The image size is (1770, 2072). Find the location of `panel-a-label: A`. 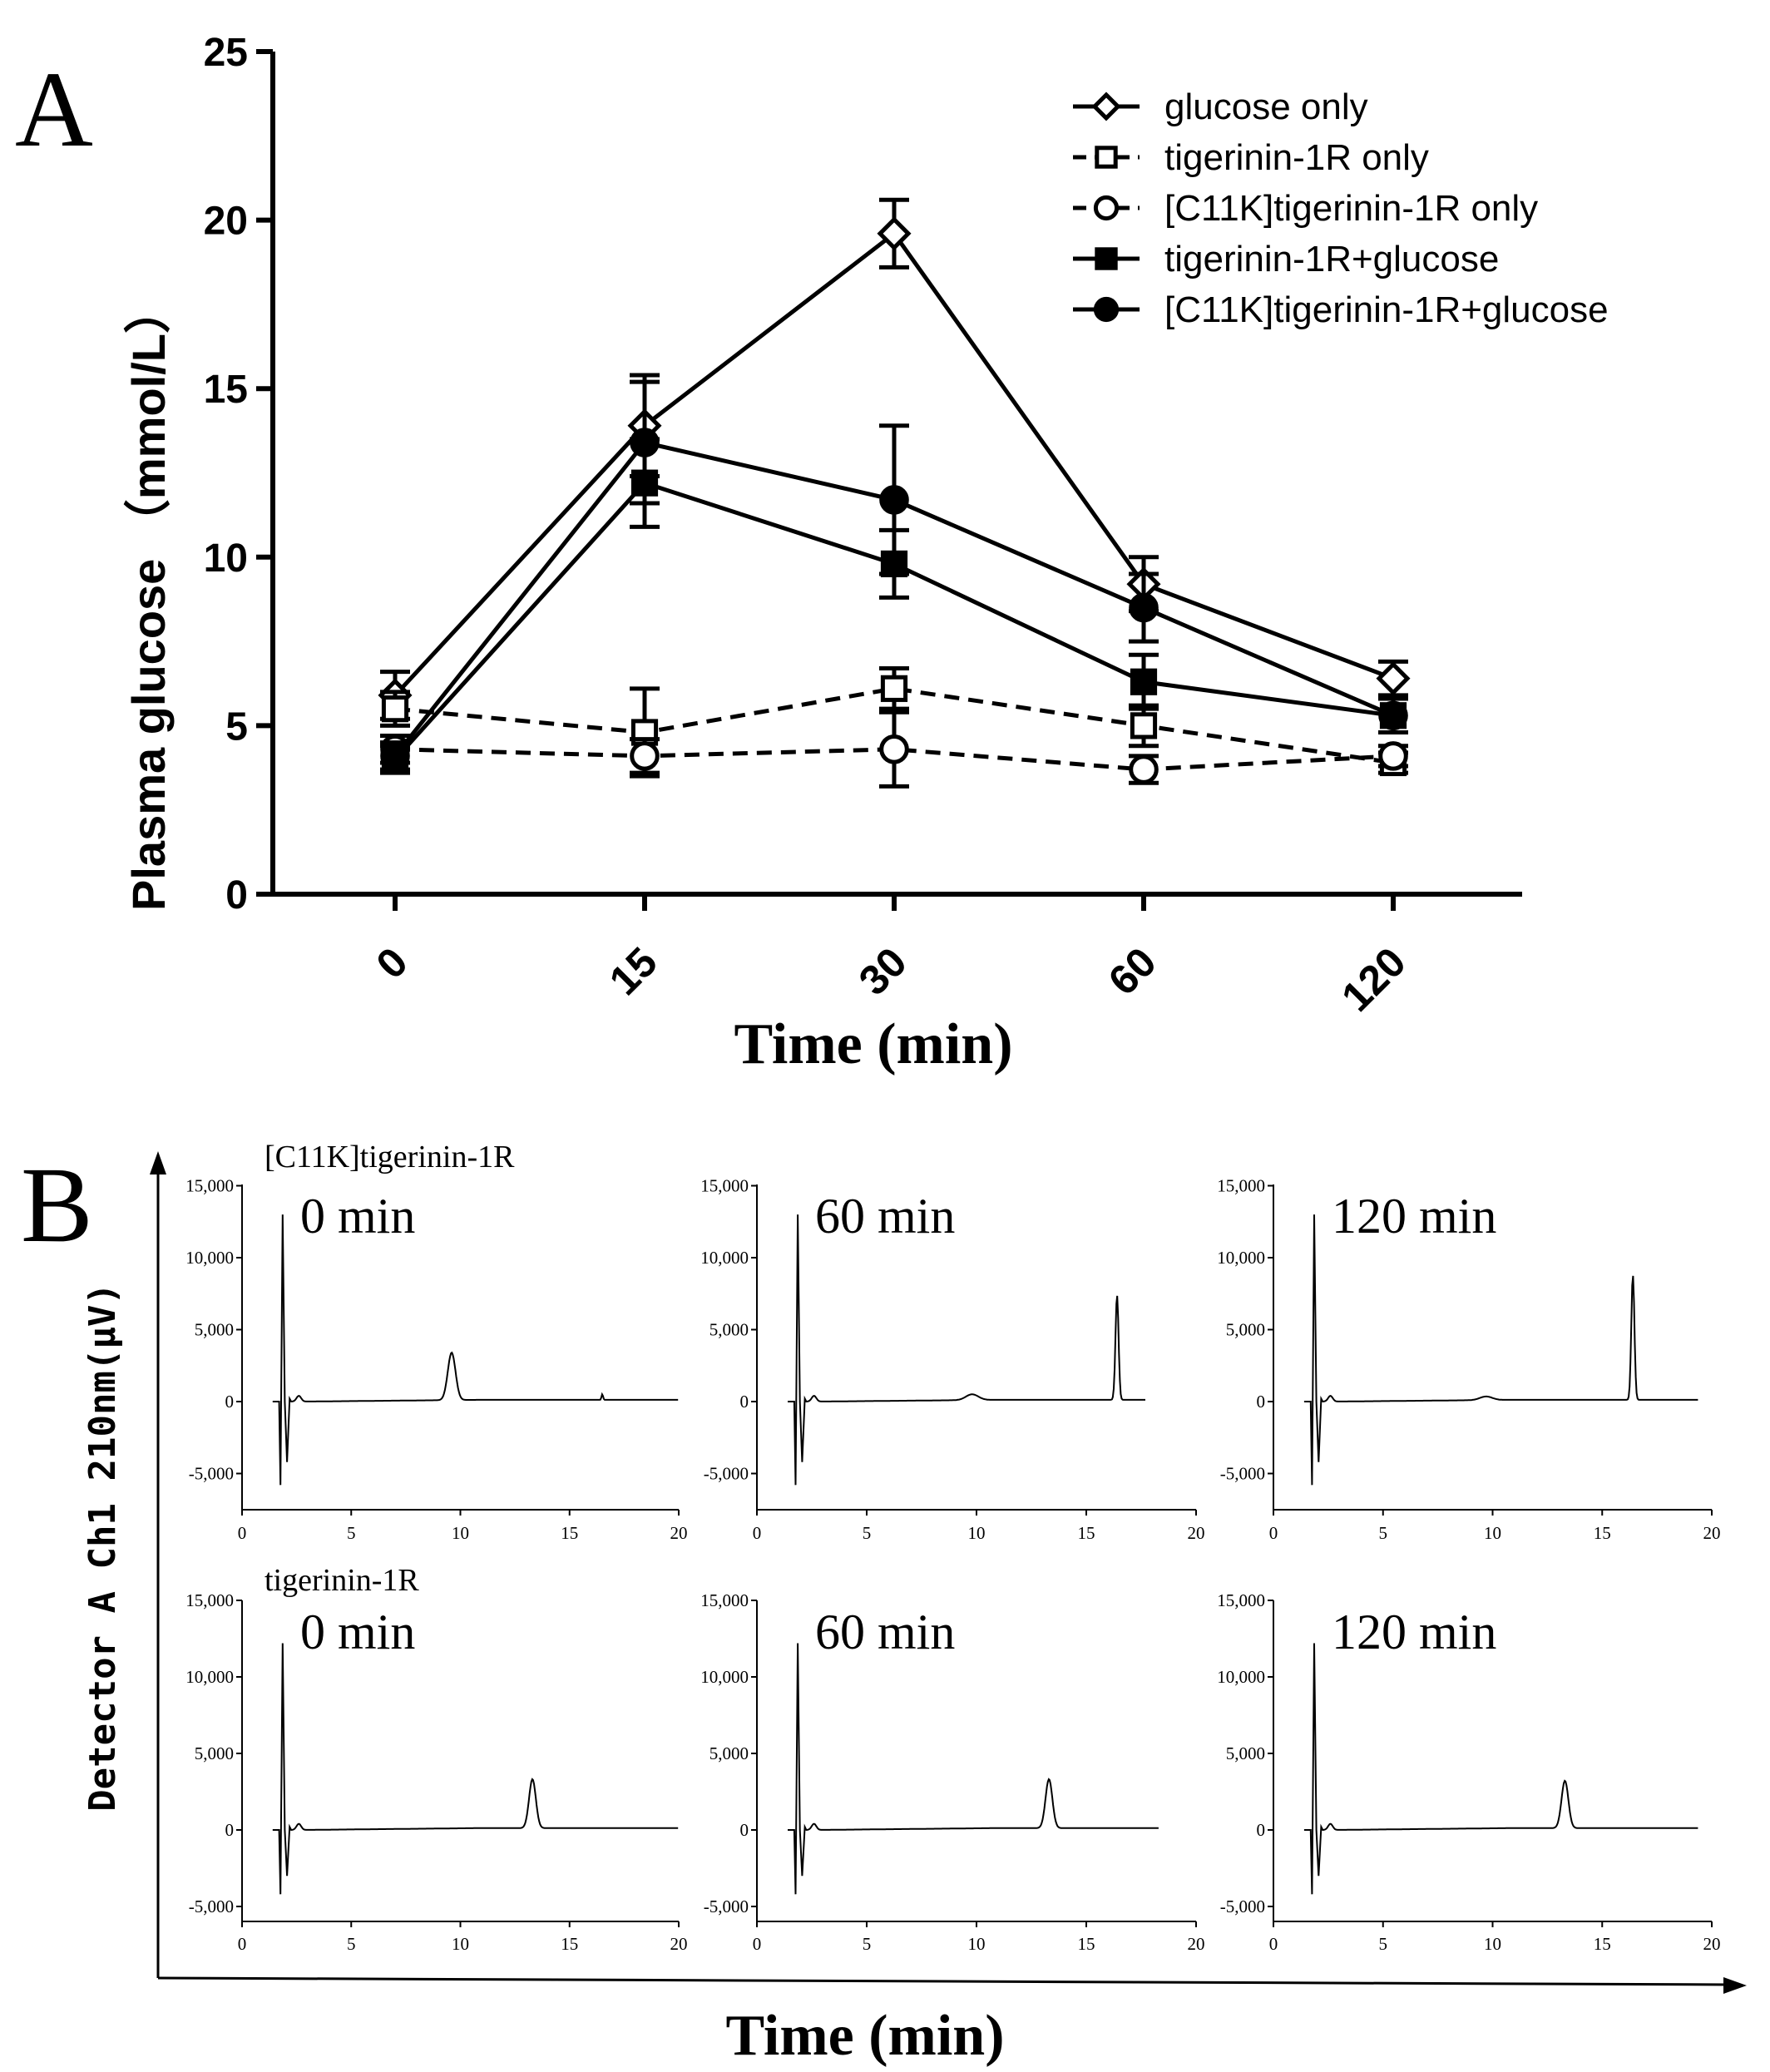

panel-a-label: A is located at coordinates (54, 110).